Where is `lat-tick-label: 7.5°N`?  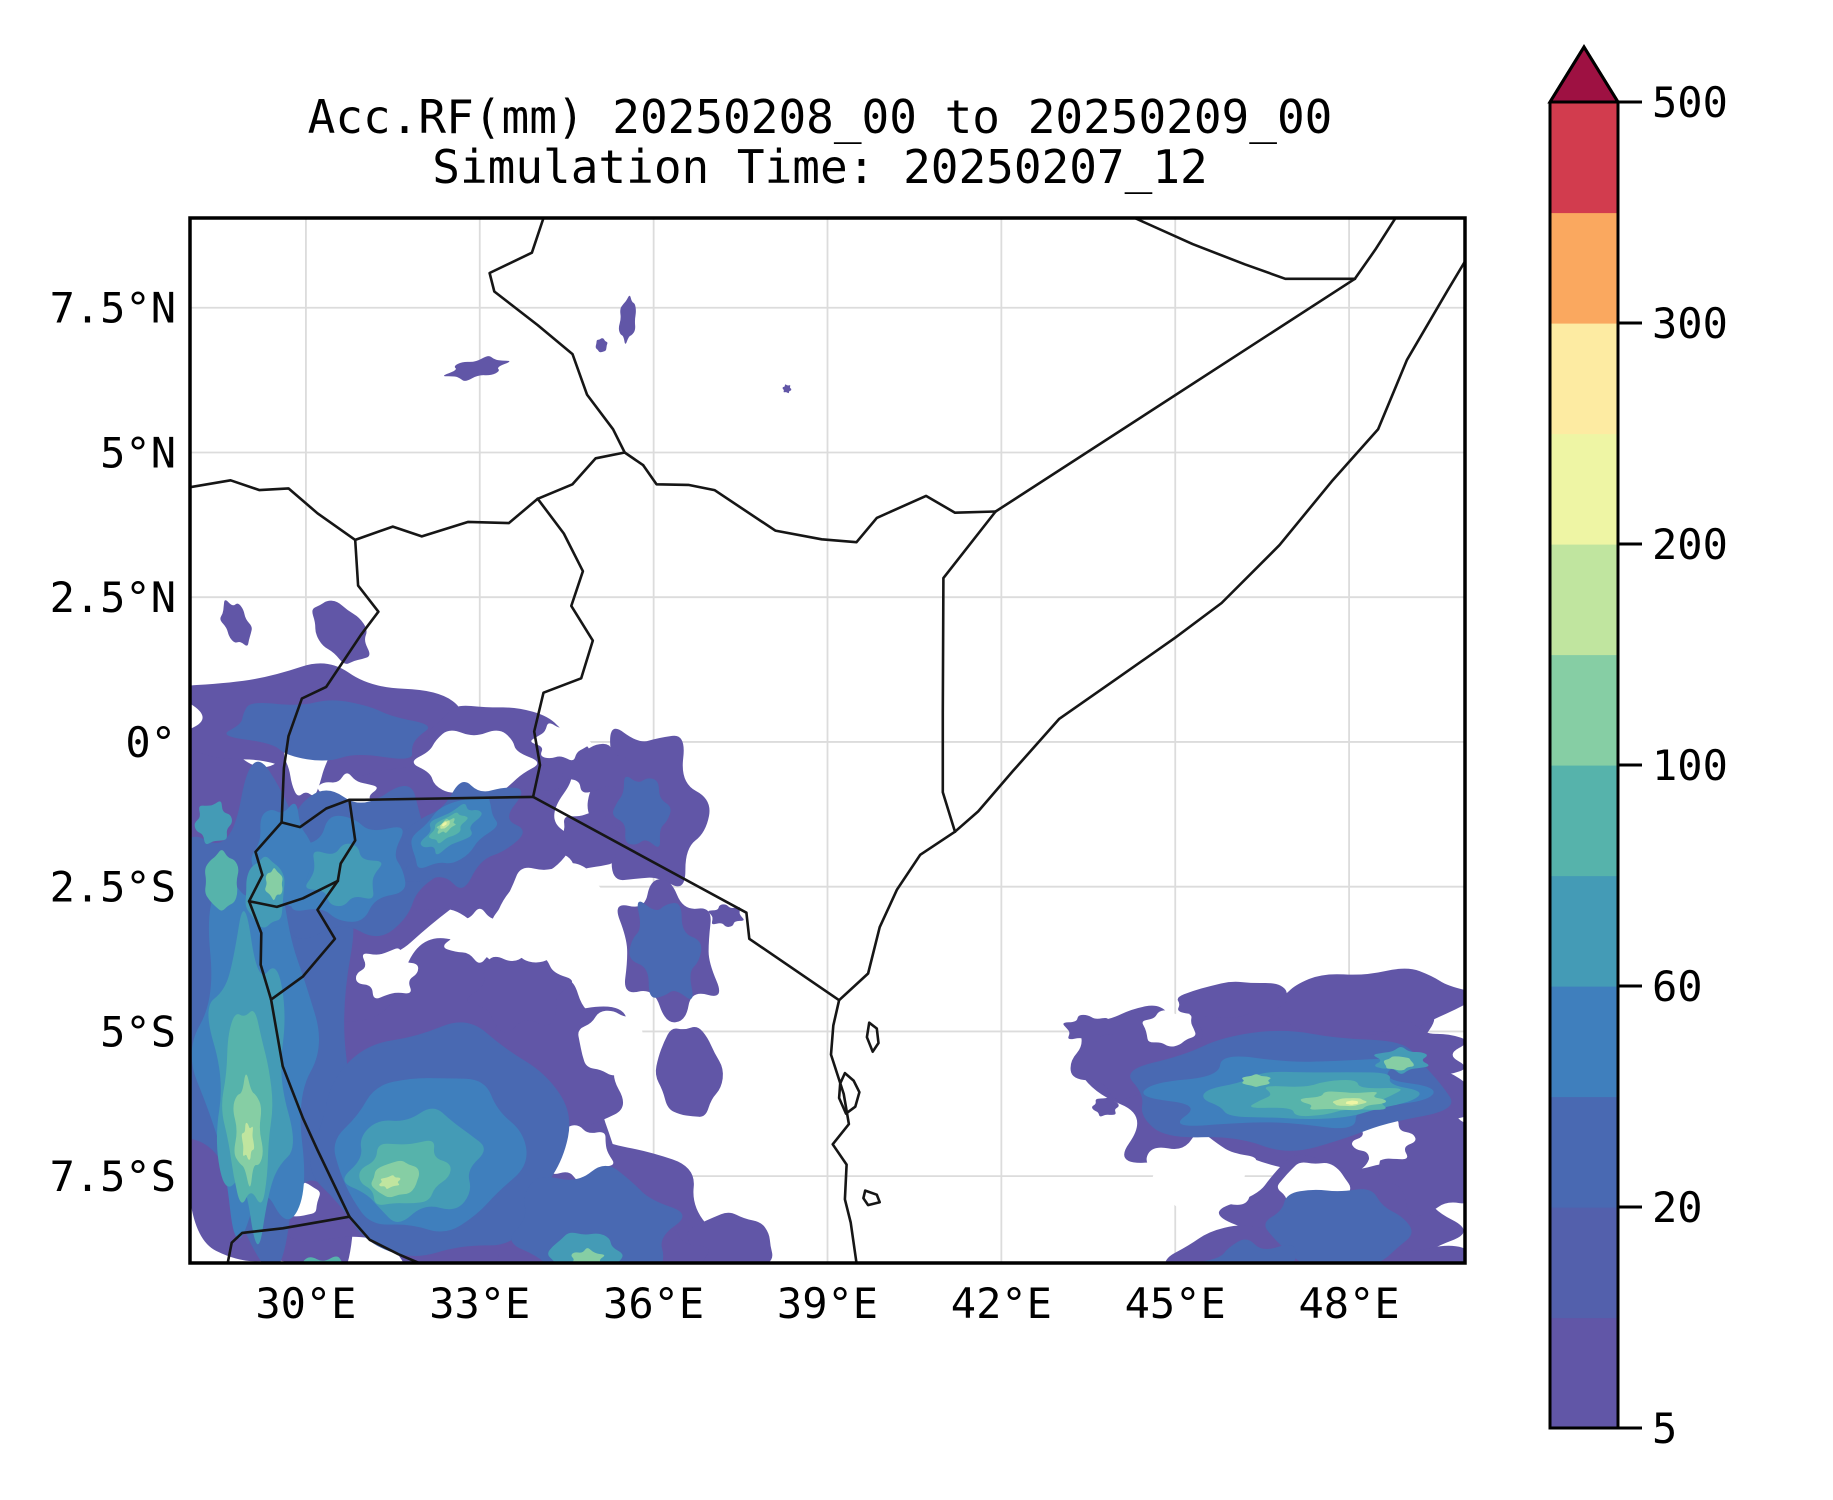
lat-tick-label: 7.5°N is located at coordinates (113, 308).